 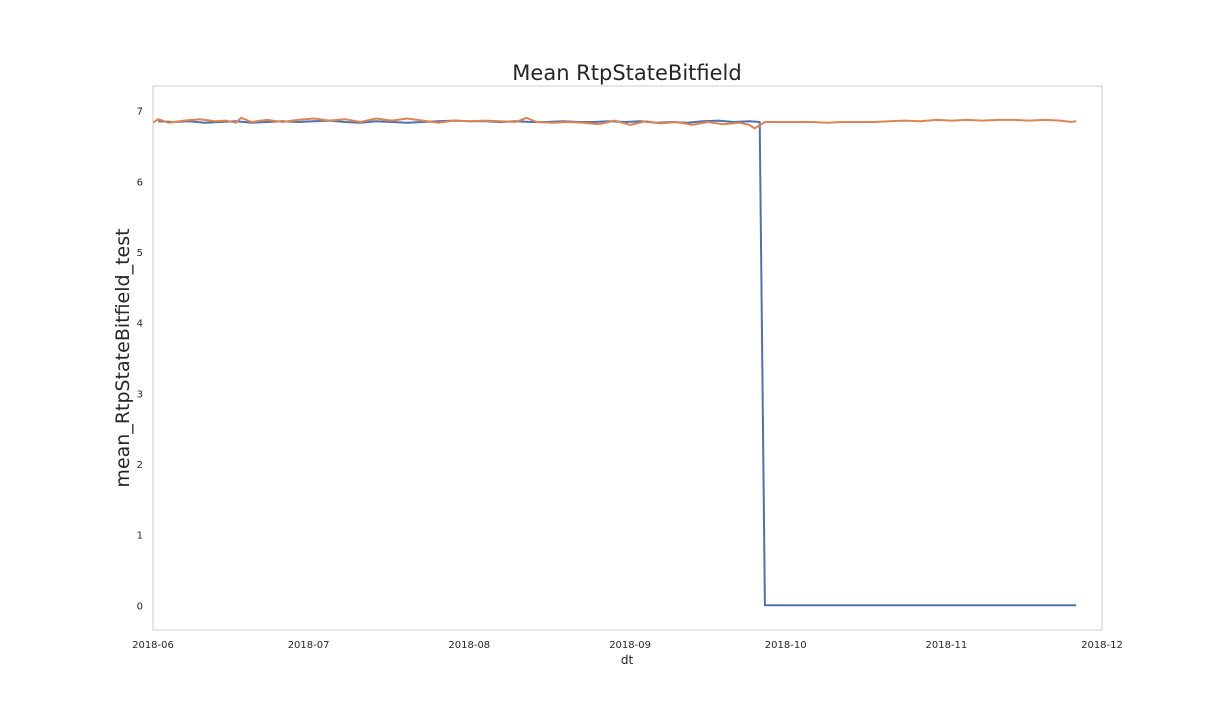 I want to click on x-tick-label: 2018-09, so click(x=630, y=645).